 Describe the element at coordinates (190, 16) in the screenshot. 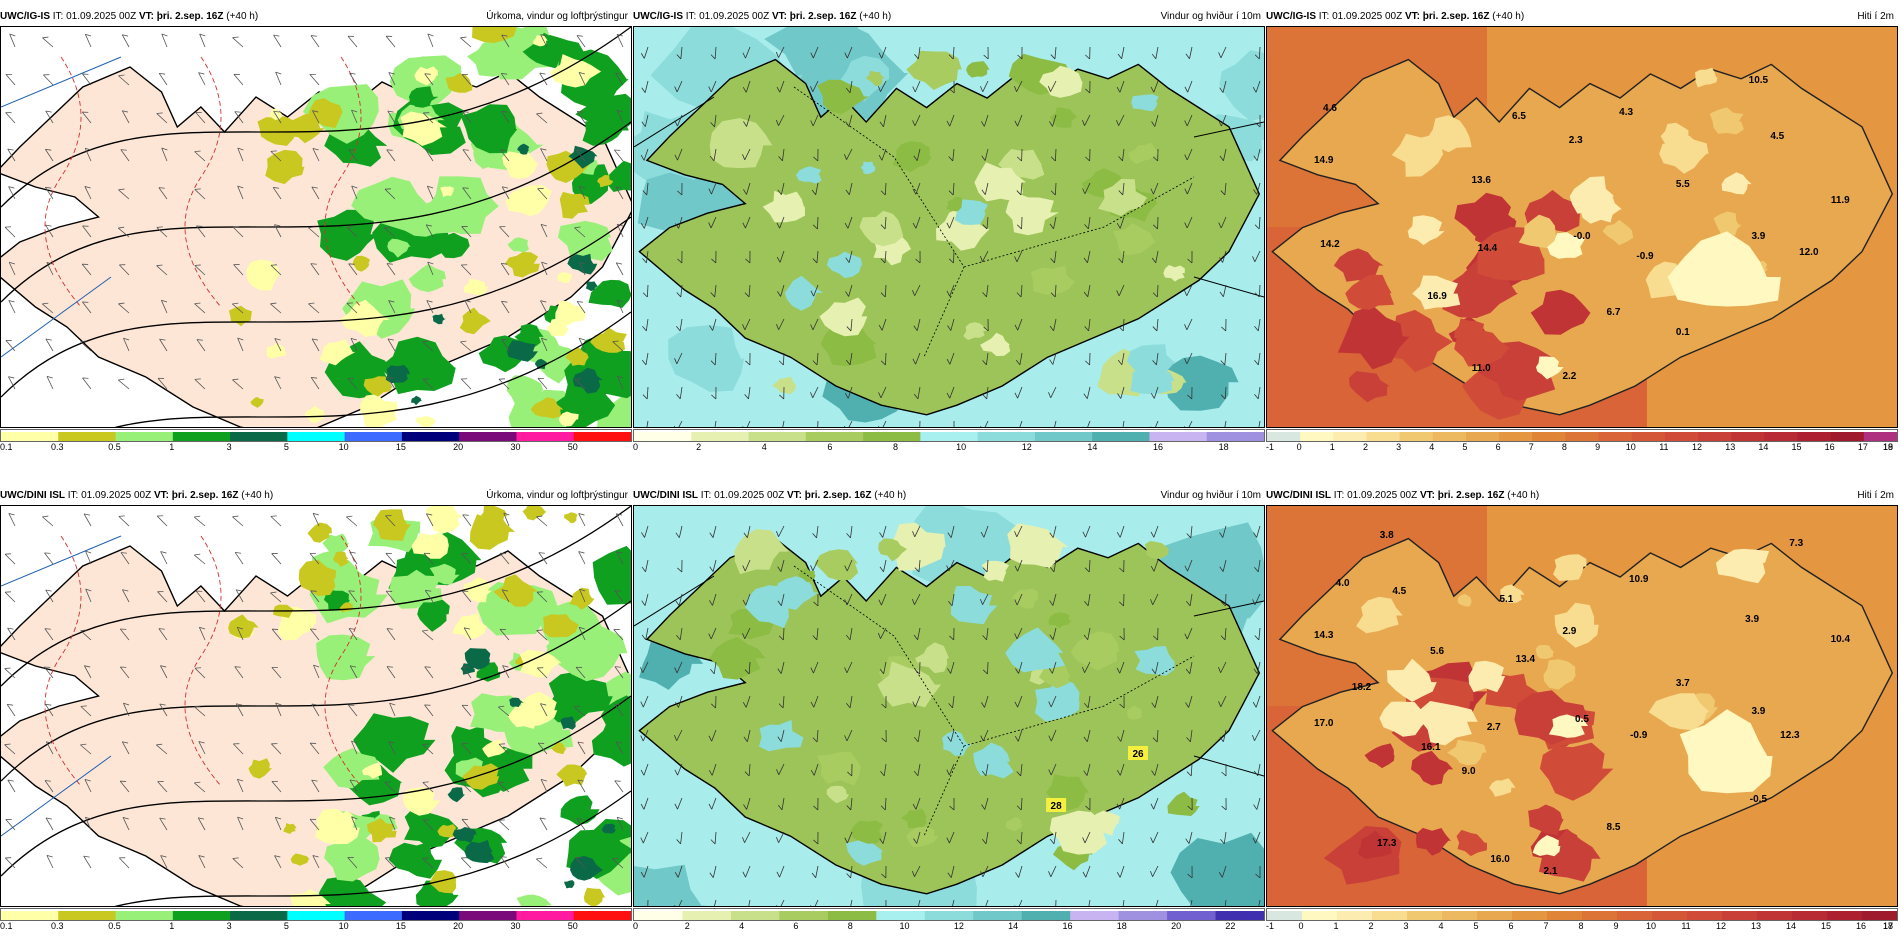

I see `valid-time-value: þri. 2.sep. 16Z` at that location.